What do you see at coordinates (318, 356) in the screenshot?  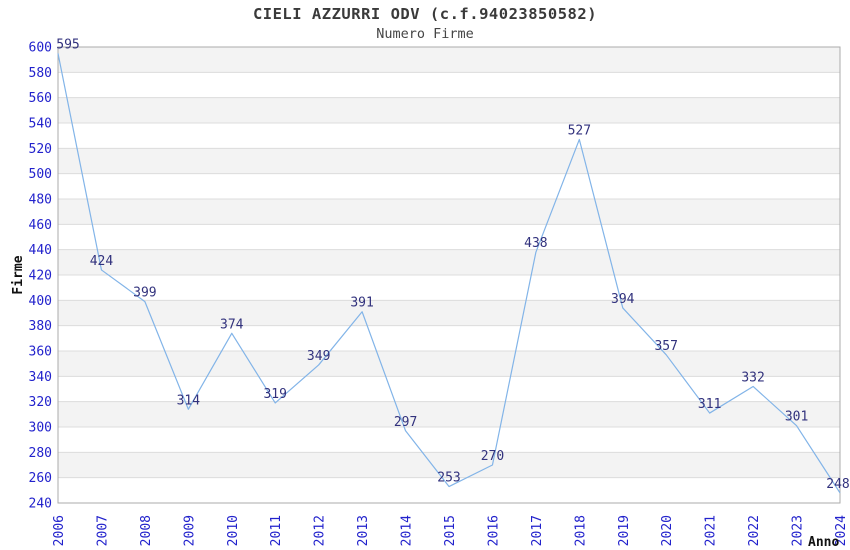 I see `data-point-label: 349` at bounding box center [318, 356].